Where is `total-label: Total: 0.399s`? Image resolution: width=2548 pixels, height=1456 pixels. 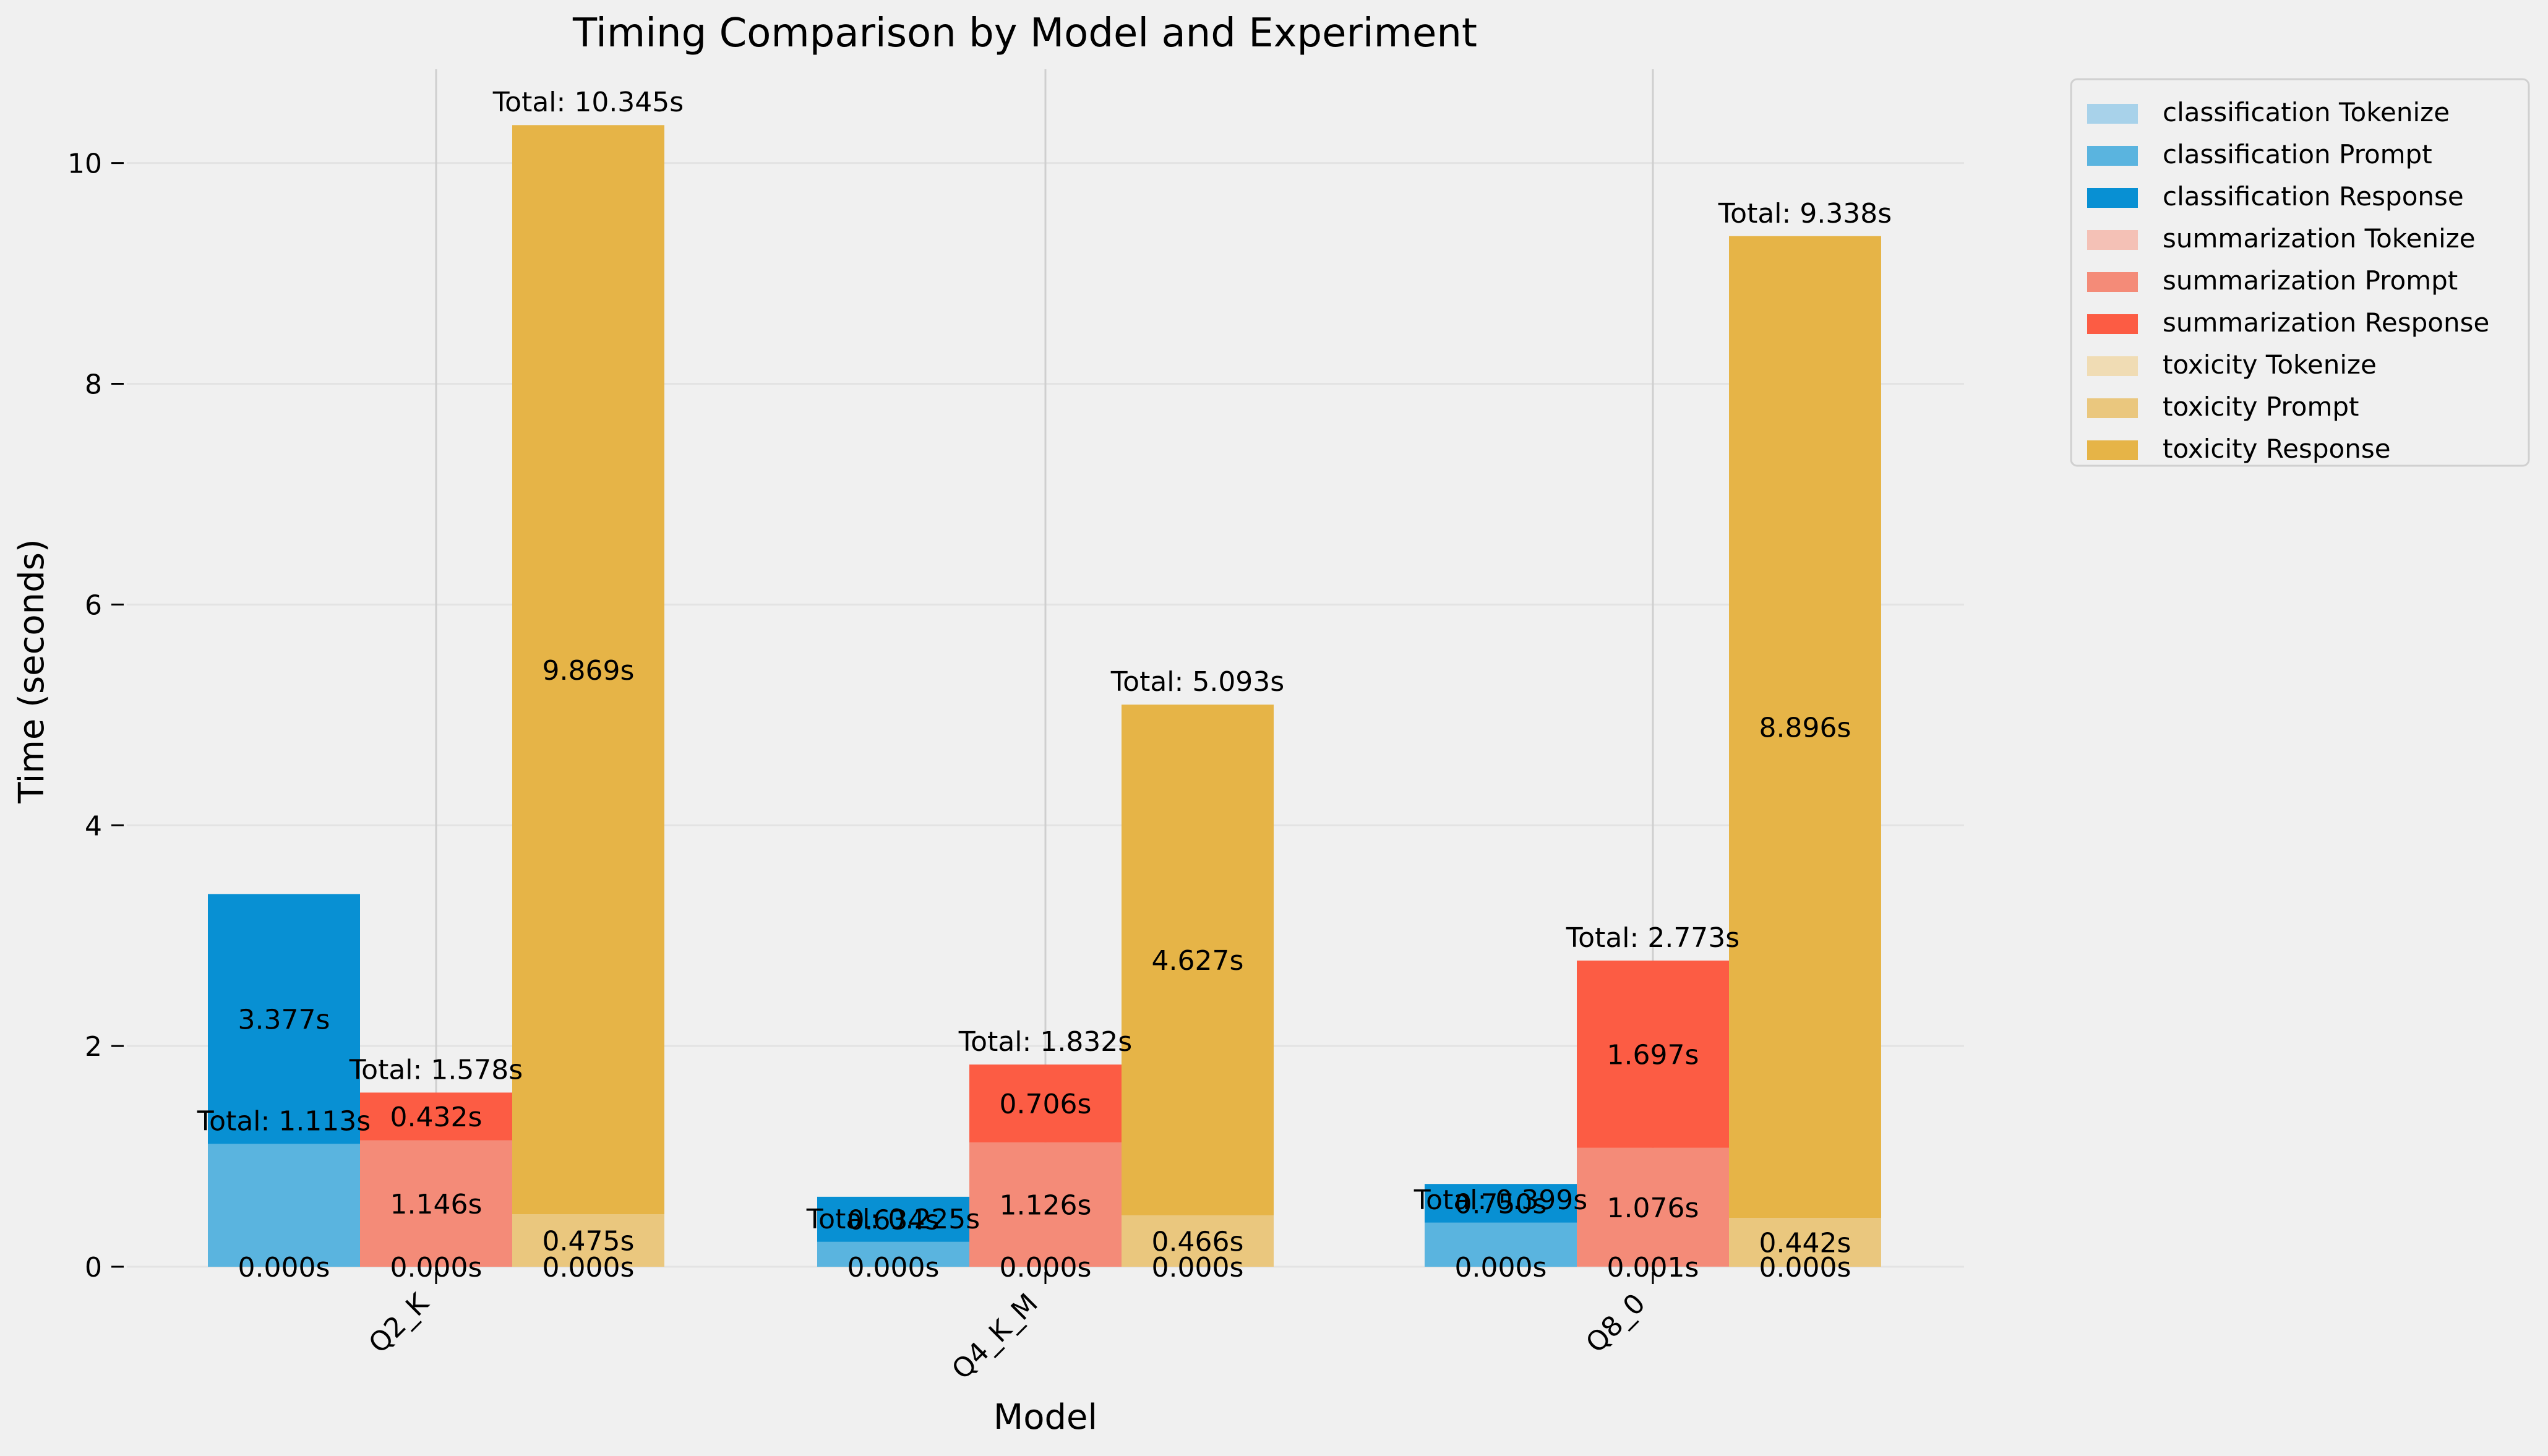 total-label: Total: 0.399s is located at coordinates (1500, 1200).